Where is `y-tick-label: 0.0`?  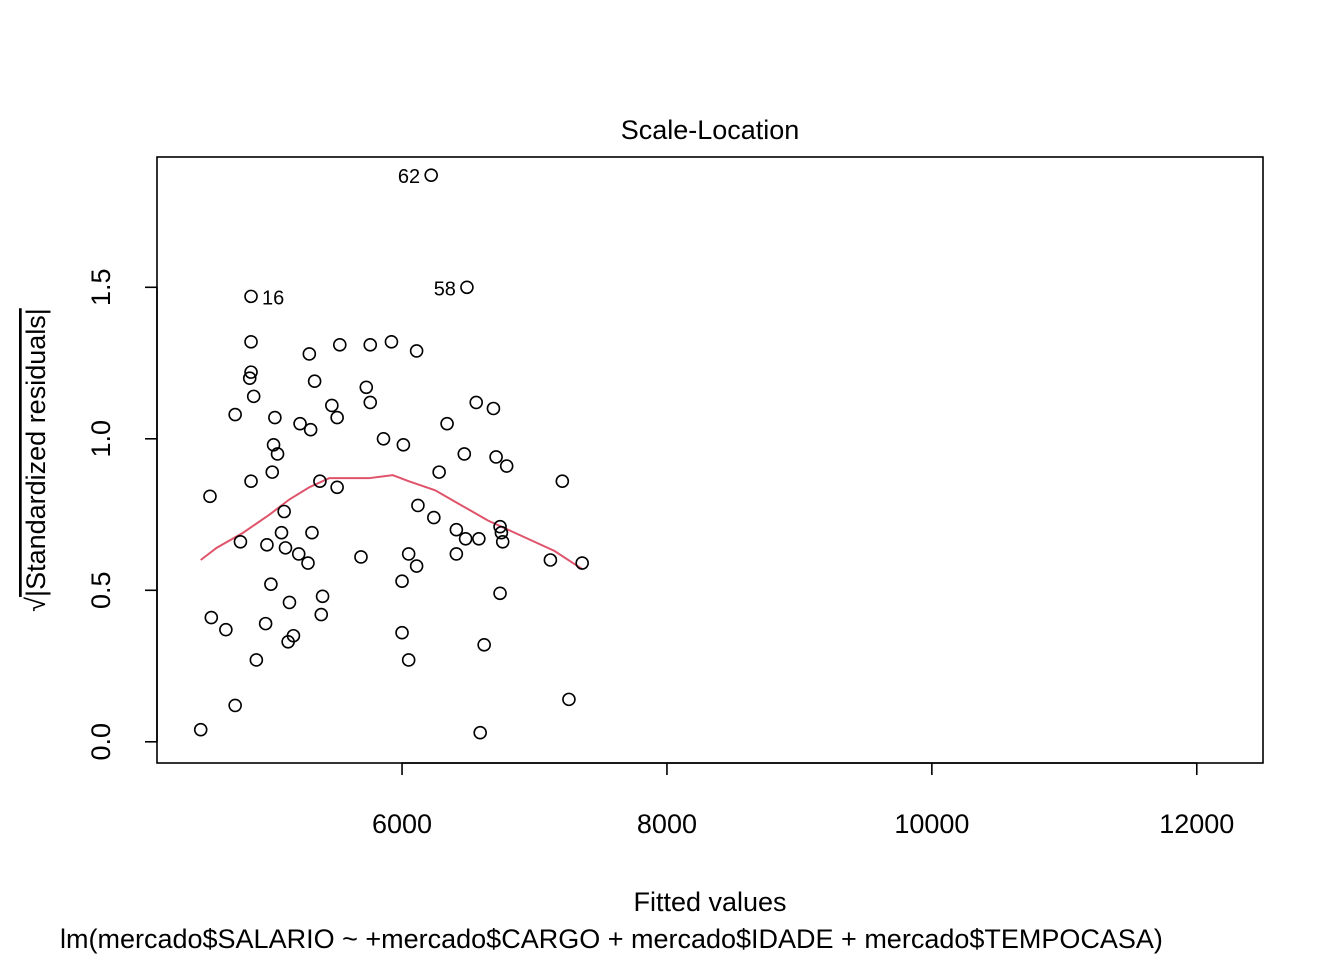
y-tick-label: 0.0 is located at coordinates (101, 742).